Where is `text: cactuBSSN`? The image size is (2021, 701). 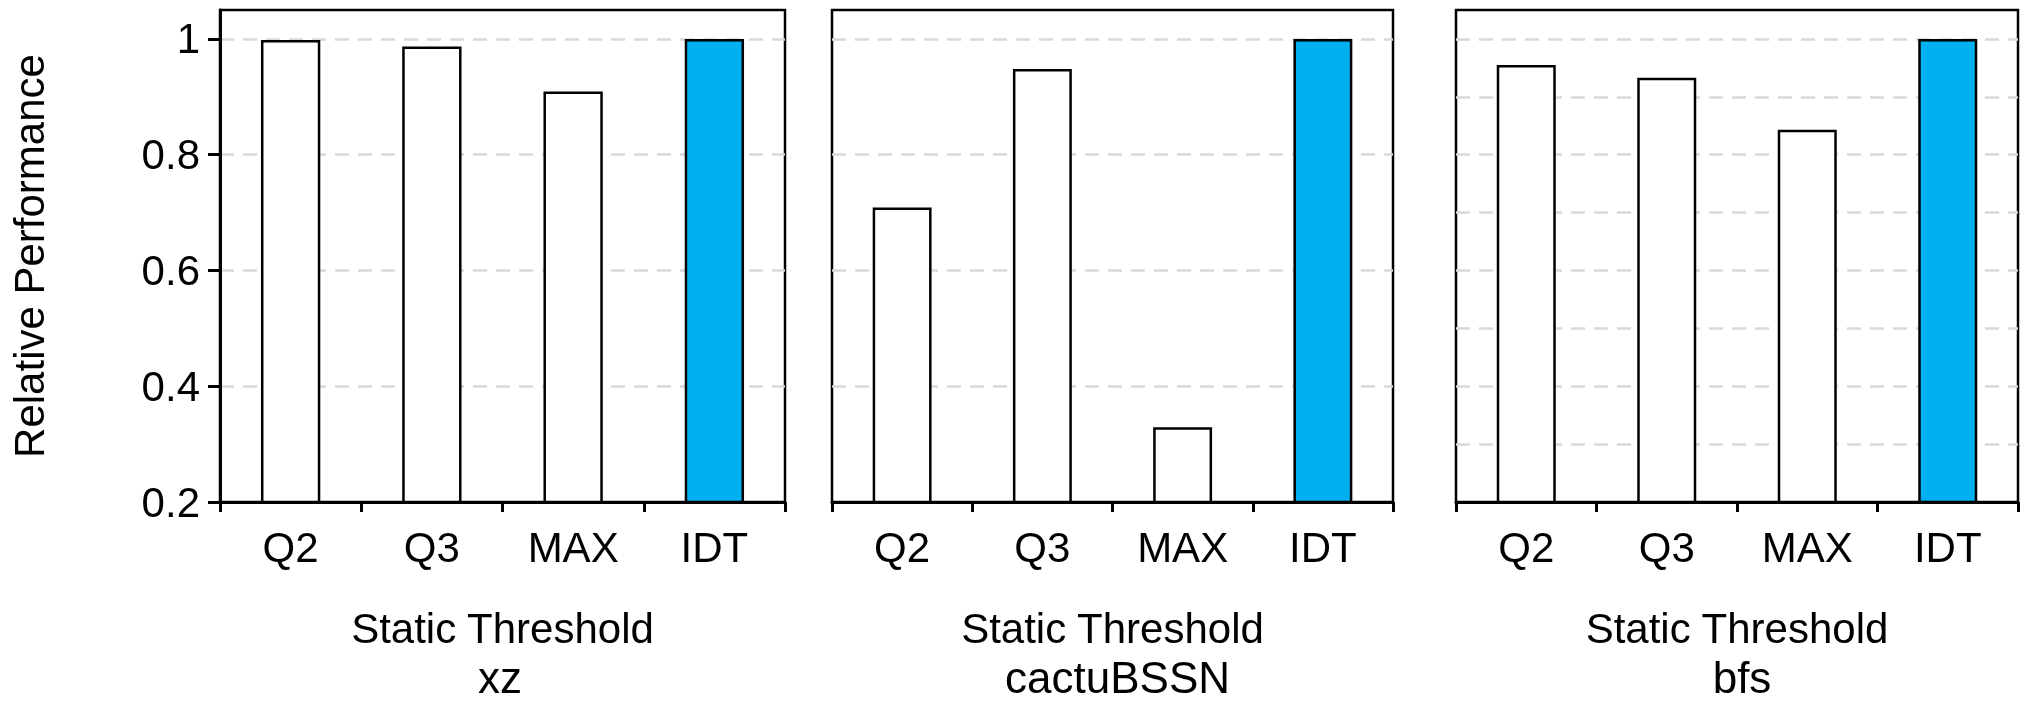
text: cactuBSSN is located at coordinates (1117, 676).